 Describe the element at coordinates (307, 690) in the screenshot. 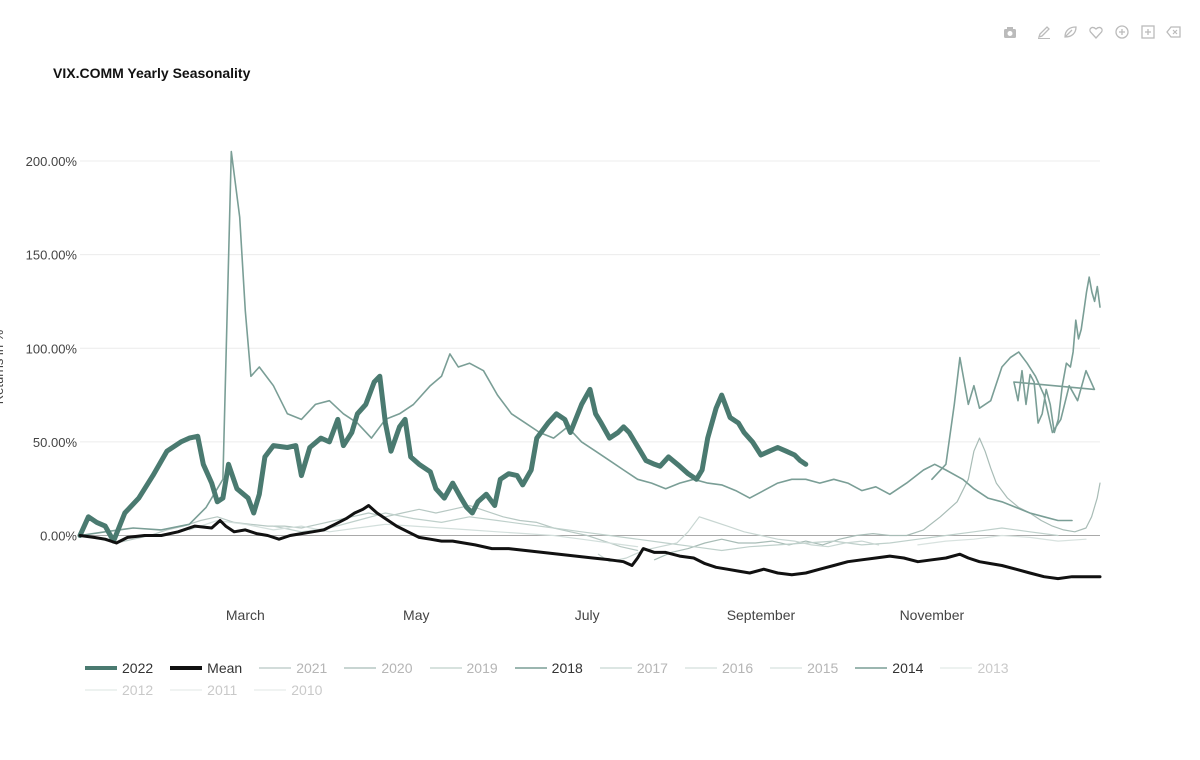

I see `legend-label: 2010` at that location.